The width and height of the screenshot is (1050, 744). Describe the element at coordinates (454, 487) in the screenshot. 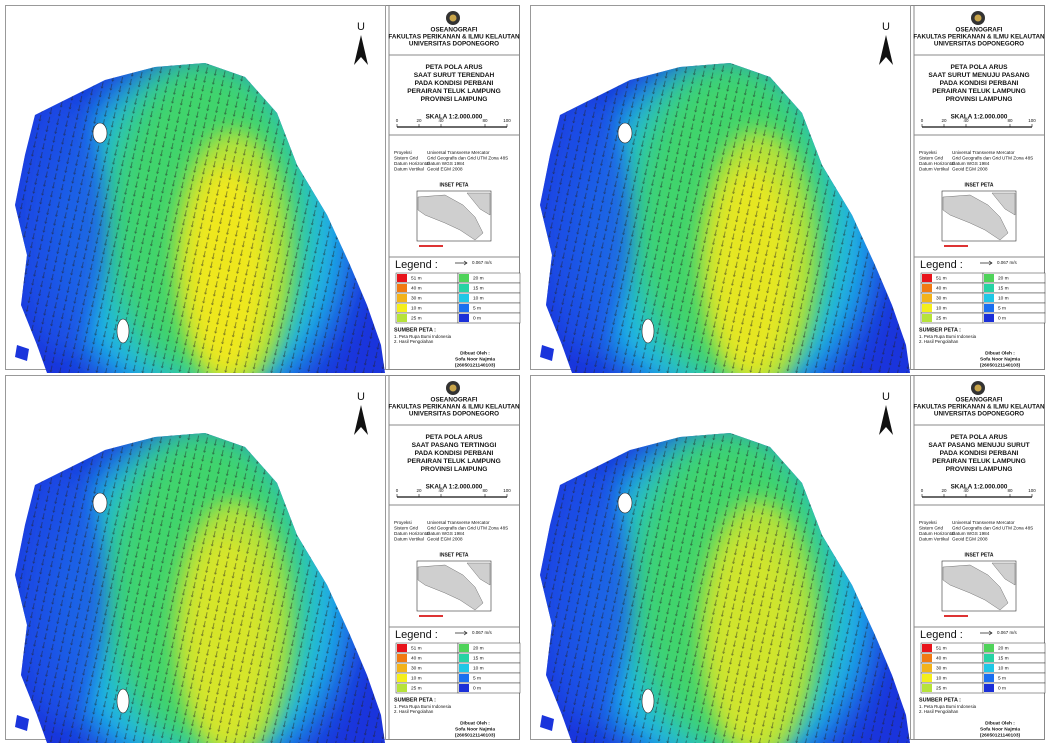

I see `scale-label: SKALA 1:2.000.000` at that location.